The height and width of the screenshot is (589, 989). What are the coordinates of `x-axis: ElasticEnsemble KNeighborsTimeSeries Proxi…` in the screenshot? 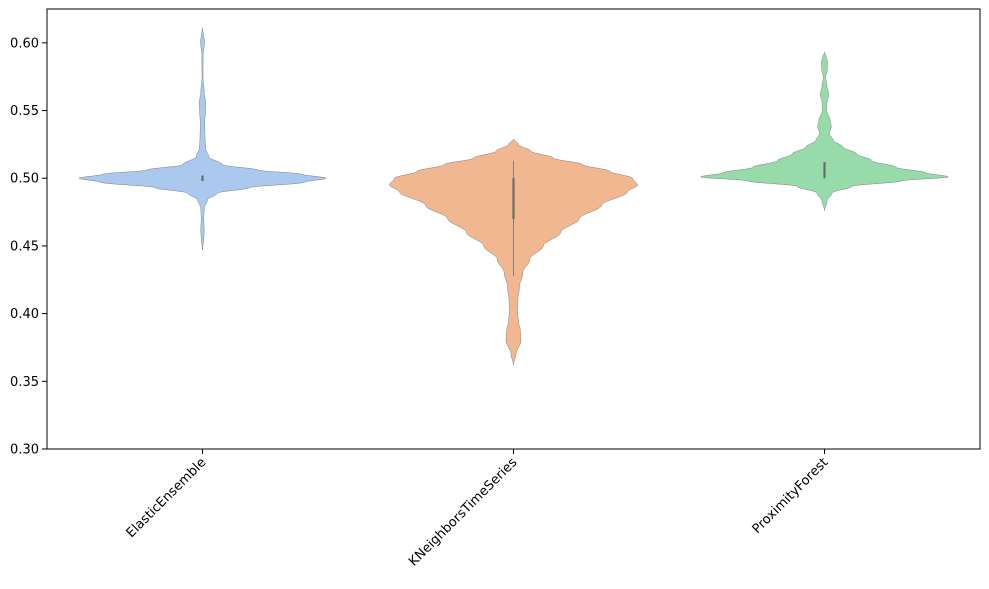 It's located at (478, 509).